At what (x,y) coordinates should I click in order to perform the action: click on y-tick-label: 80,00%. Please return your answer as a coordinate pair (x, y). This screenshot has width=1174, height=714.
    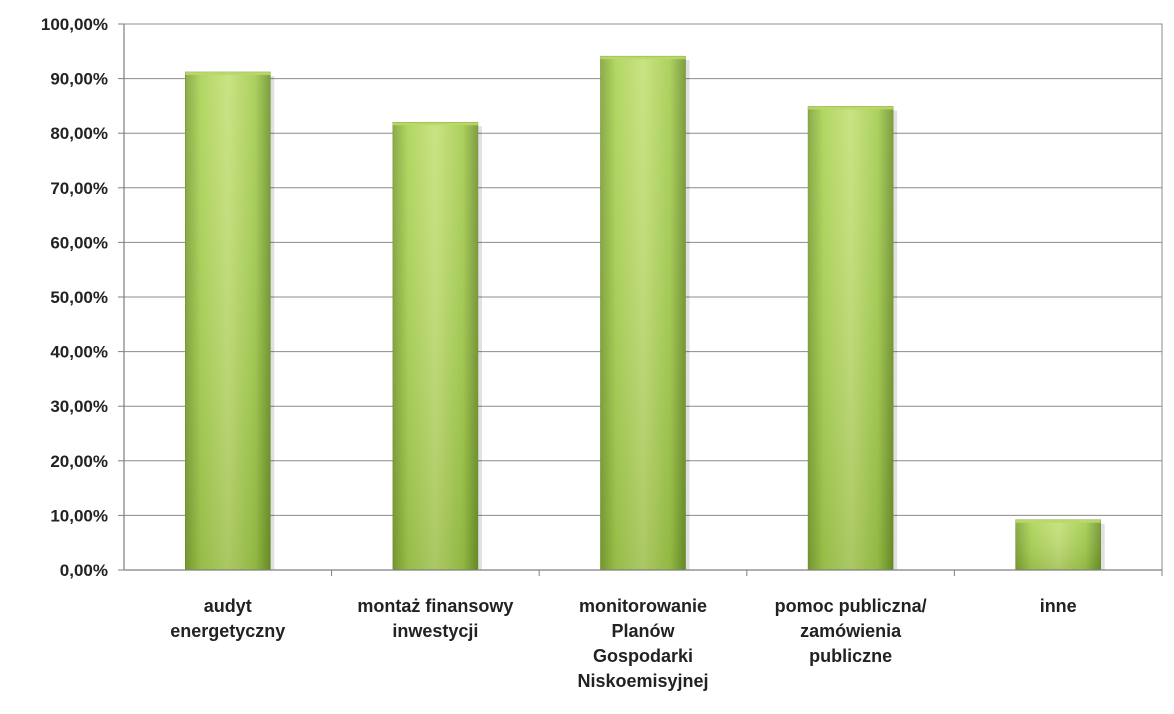
    Looking at the image, I should click on (79, 133).